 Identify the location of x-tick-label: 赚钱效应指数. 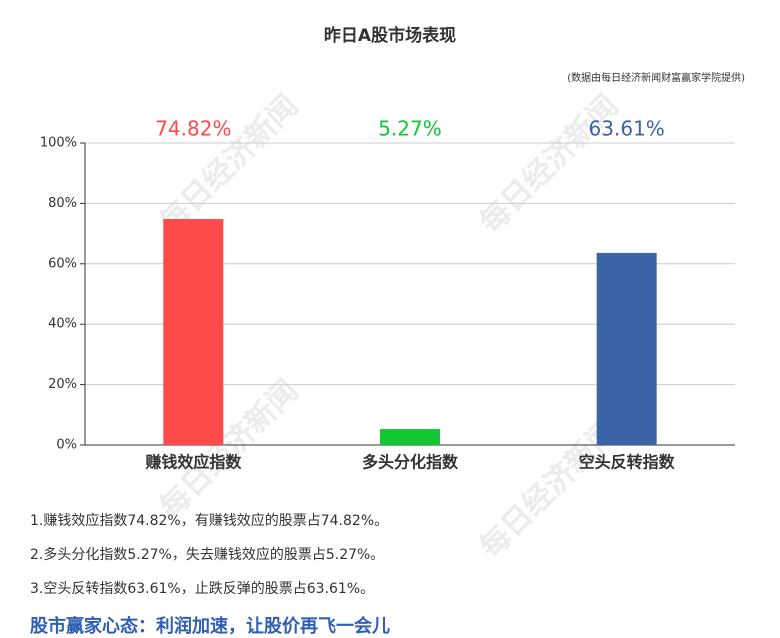
(193, 462).